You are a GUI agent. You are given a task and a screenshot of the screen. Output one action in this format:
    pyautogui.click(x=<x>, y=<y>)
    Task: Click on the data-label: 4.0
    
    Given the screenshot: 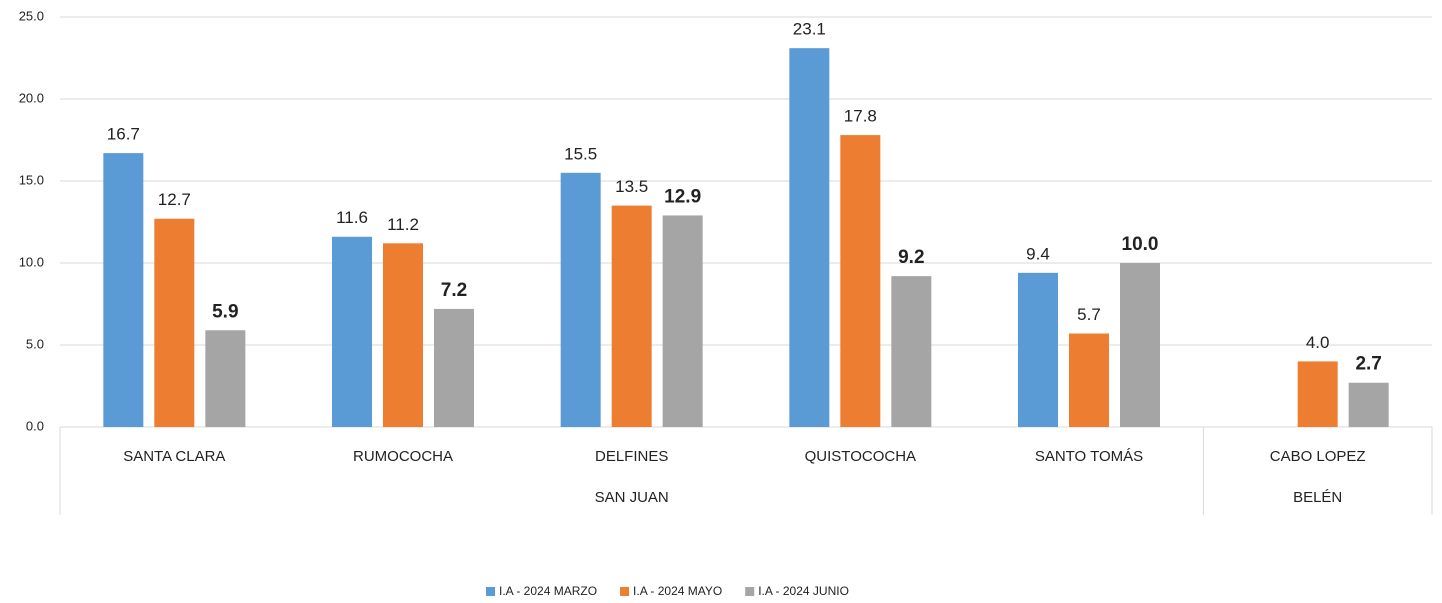 What is the action you would take?
    pyautogui.click(x=1318, y=342)
    